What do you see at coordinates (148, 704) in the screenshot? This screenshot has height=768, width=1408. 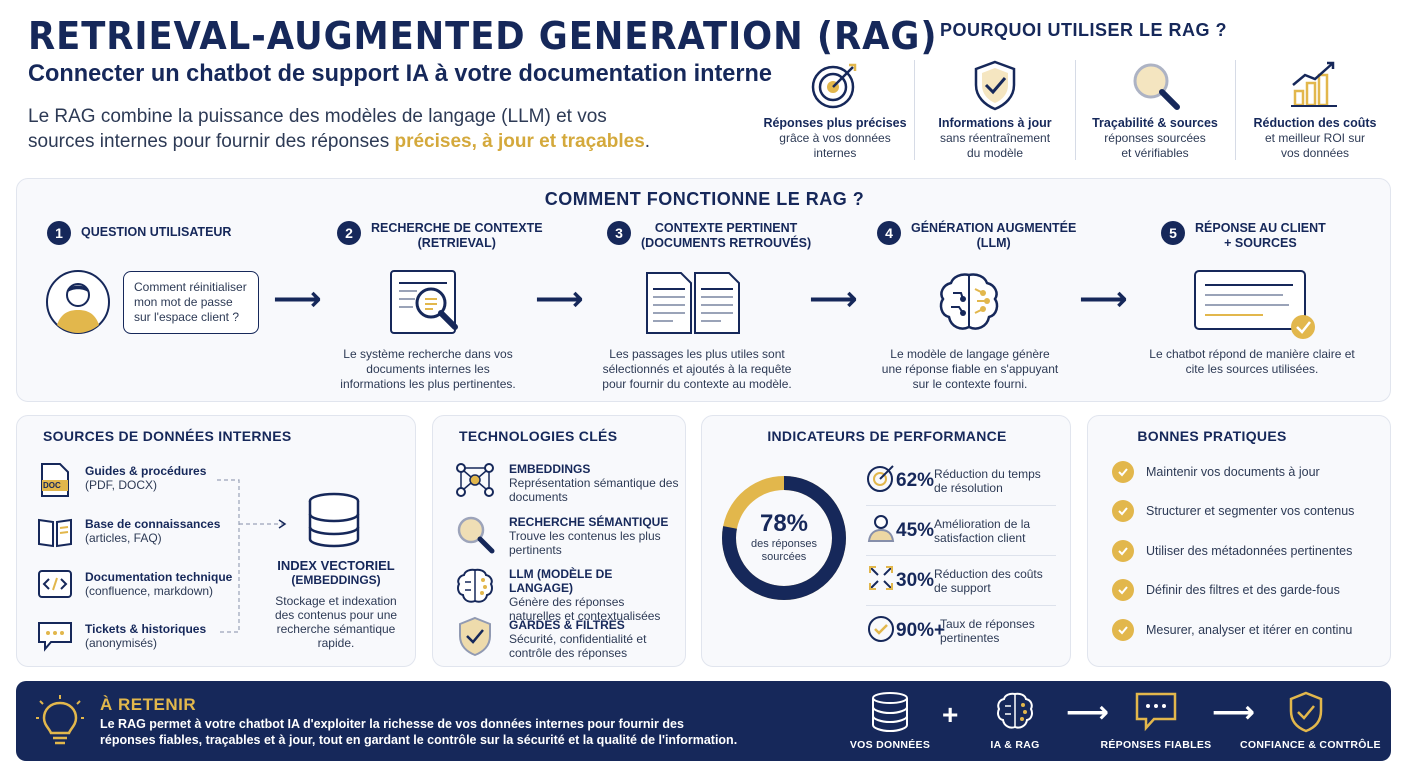 I see `takeaway-title: À RETENIR` at bounding box center [148, 704].